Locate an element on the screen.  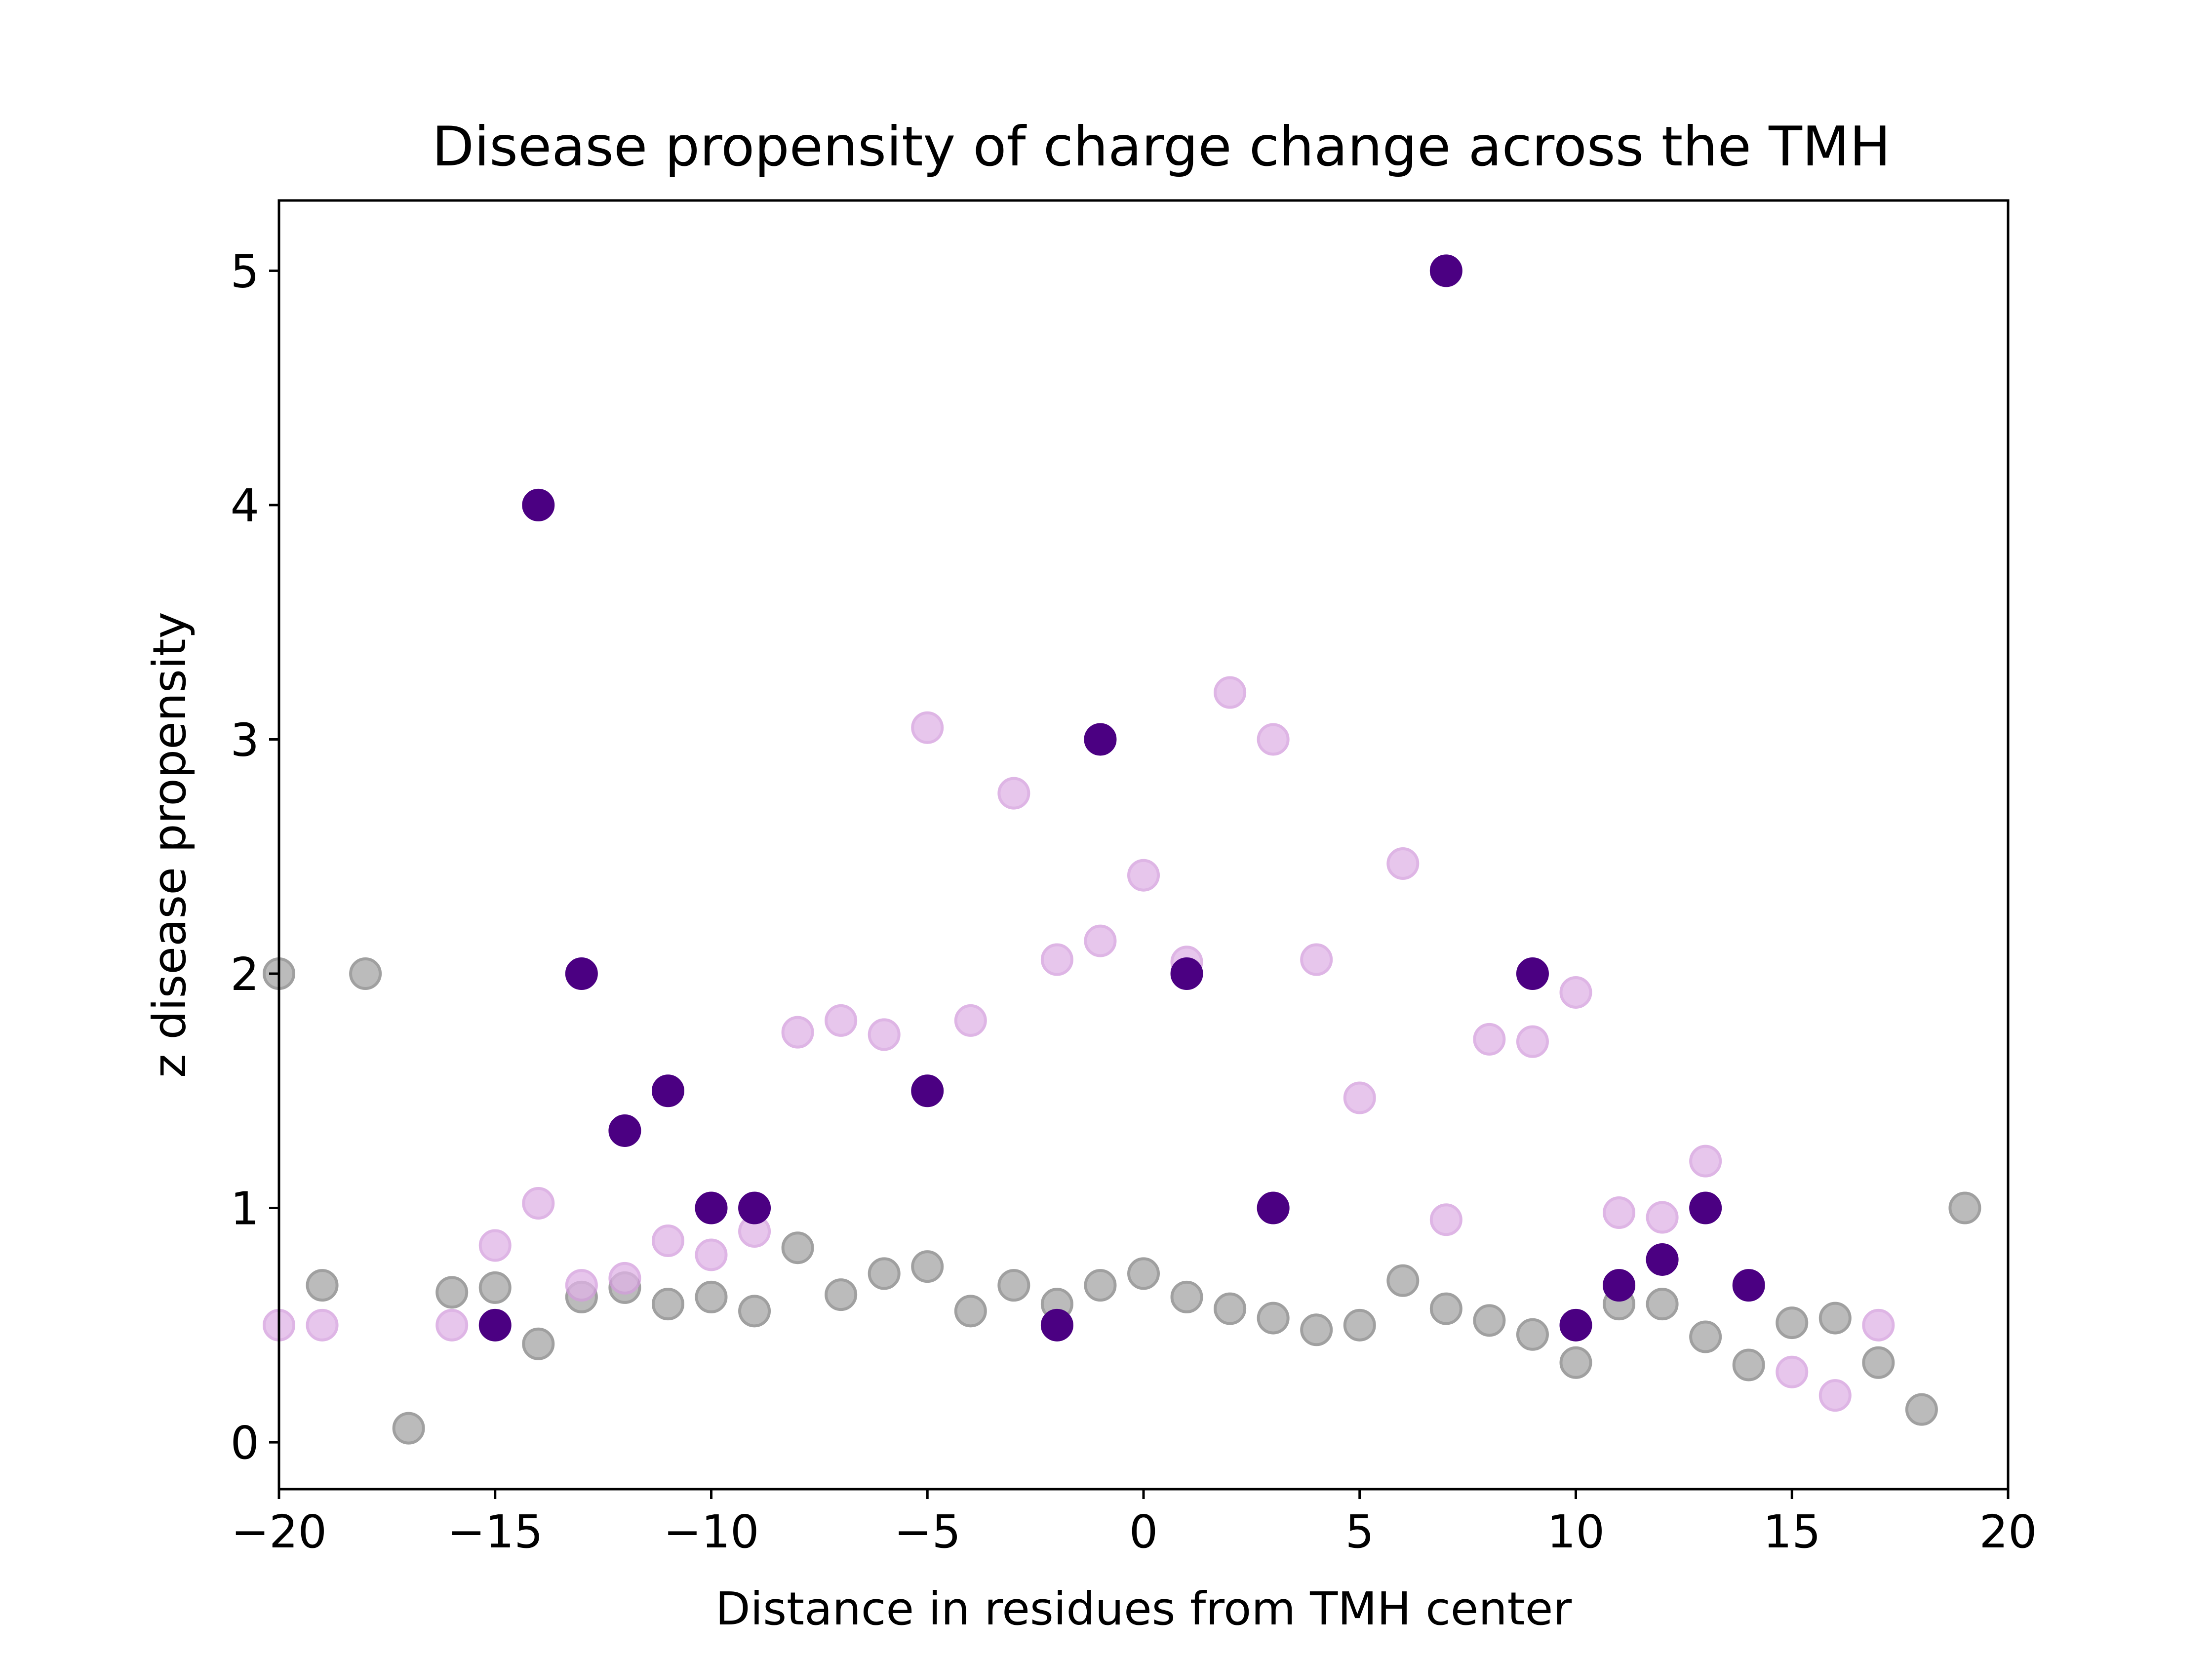
y-tick-label: 3 is located at coordinates (245, 740).